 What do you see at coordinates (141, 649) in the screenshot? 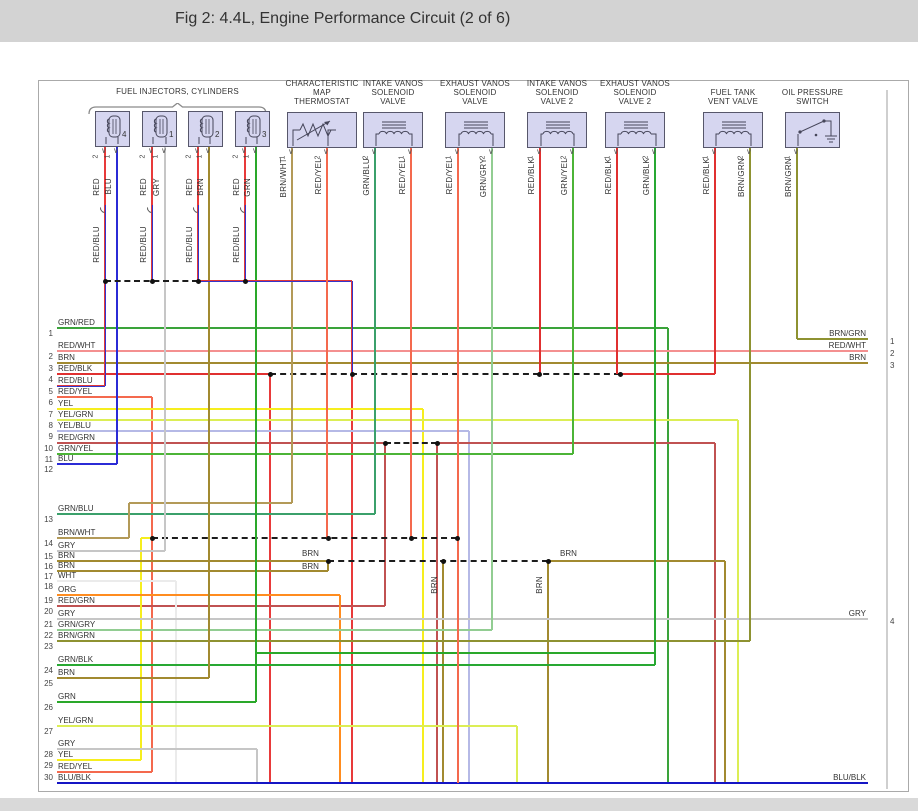
I see `wire-yel-29-riser` at bounding box center [141, 649].